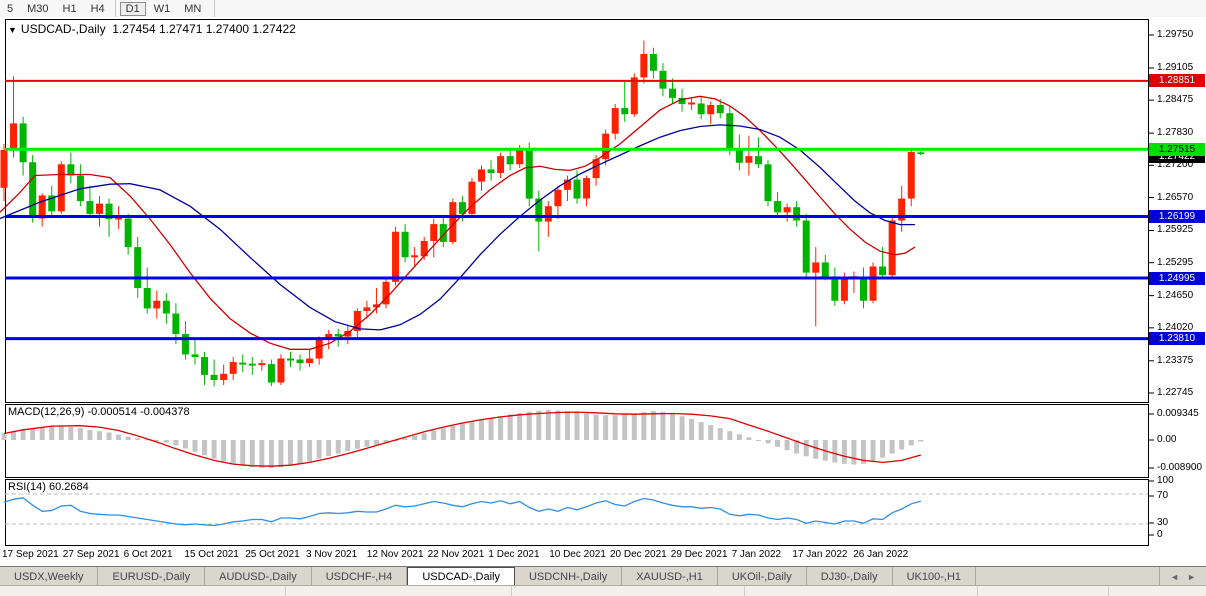 This screenshot has height=596, width=1206. What do you see at coordinates (456, 554) in the screenshot?
I see `date-tick: 22 Nov 2021` at bounding box center [456, 554].